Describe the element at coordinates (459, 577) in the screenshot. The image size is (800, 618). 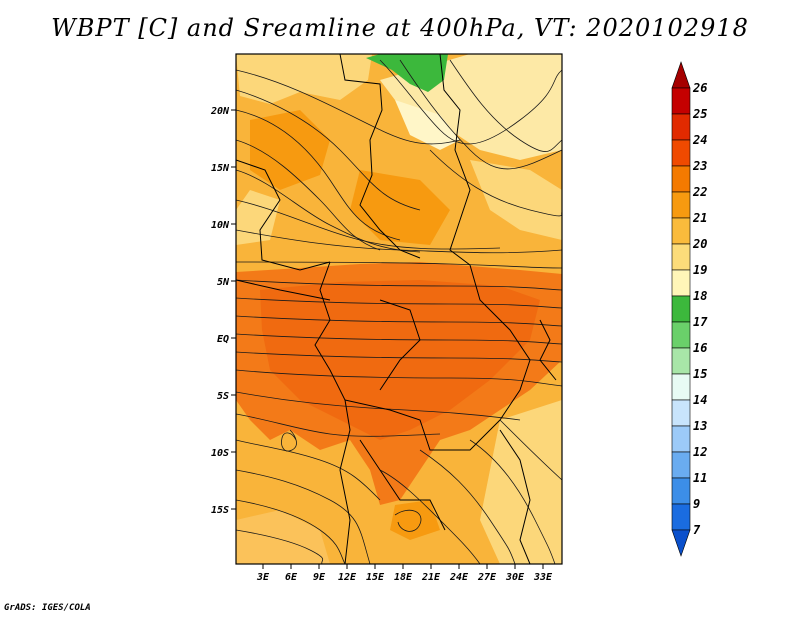
I see `lon-label: 24E` at that location.